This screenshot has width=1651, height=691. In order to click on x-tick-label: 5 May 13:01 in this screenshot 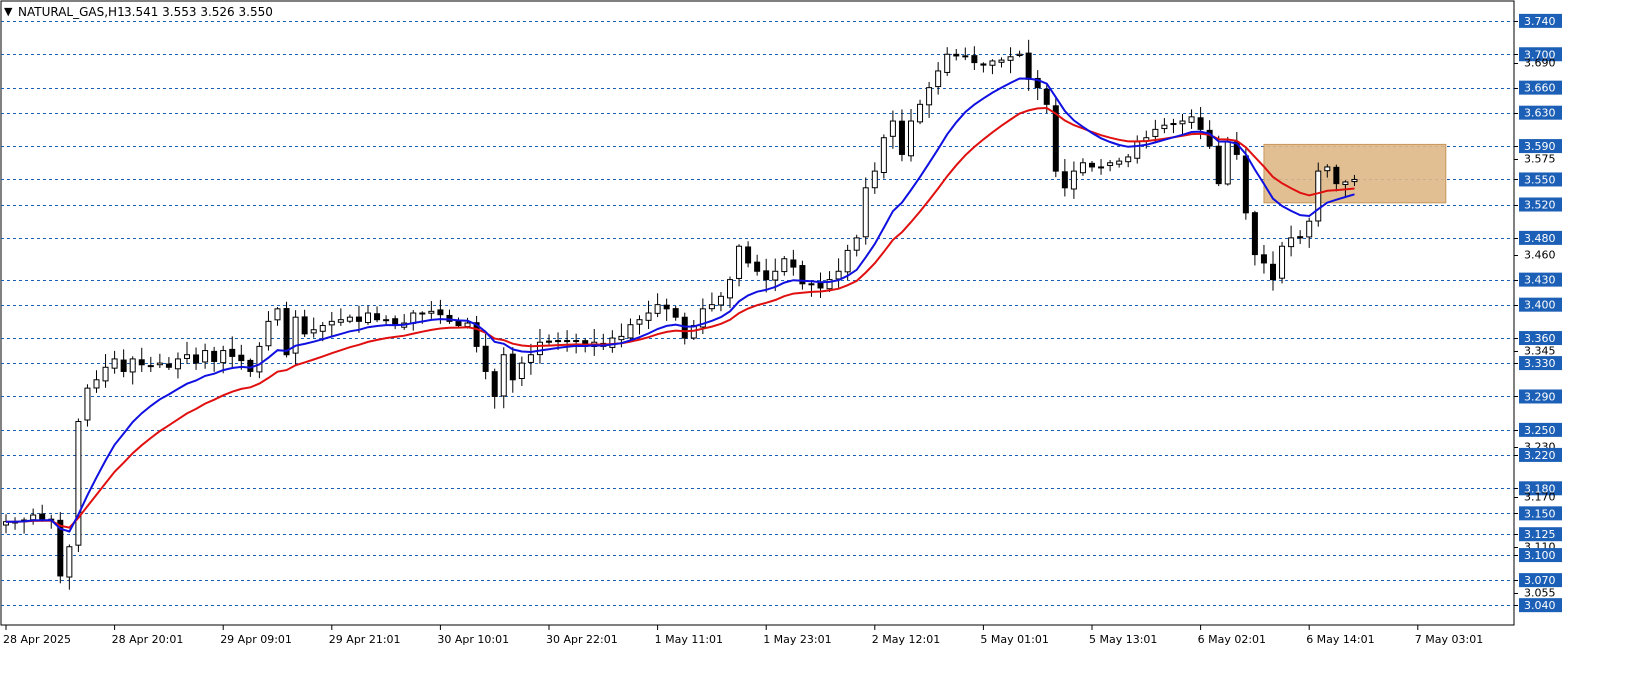, I will do `click(1123, 639)`.